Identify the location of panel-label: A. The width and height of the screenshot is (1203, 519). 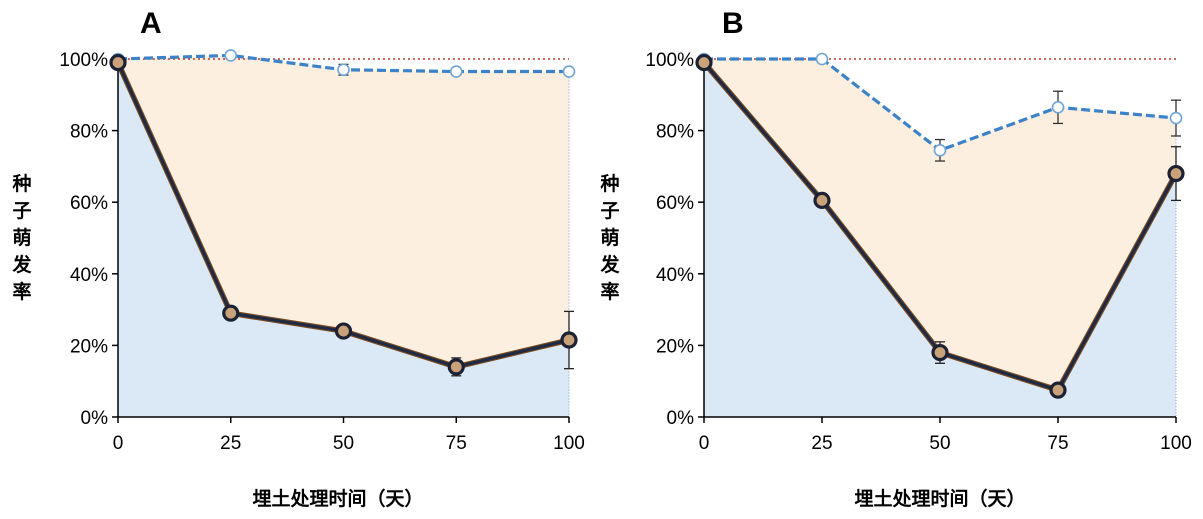
(151, 23).